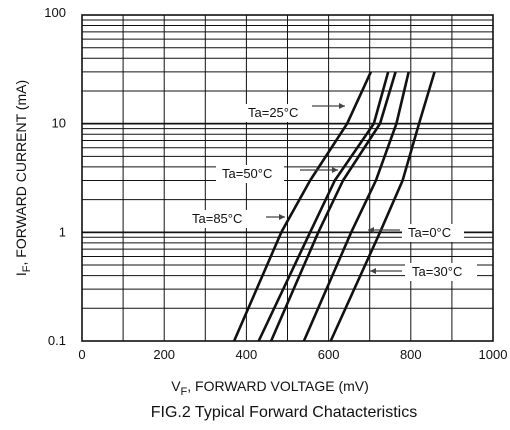 The width and height of the screenshot is (510, 430). What do you see at coordinates (62, 231) in the screenshot?
I see `y-tick-label: 1` at bounding box center [62, 231].